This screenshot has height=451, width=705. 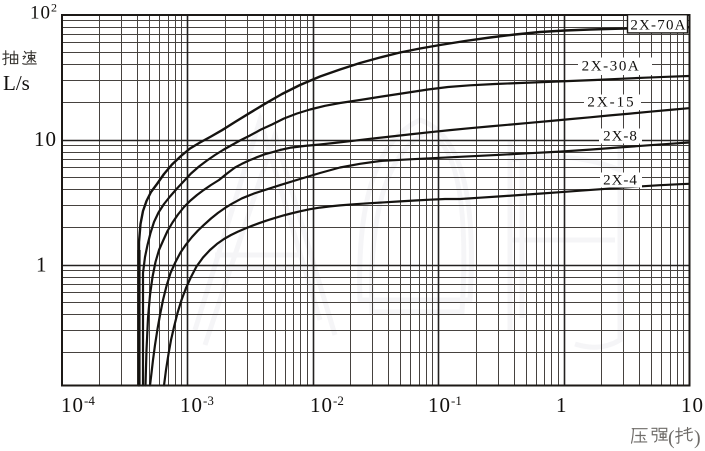 I want to click on svg-text: 10², so click(x=43, y=12).